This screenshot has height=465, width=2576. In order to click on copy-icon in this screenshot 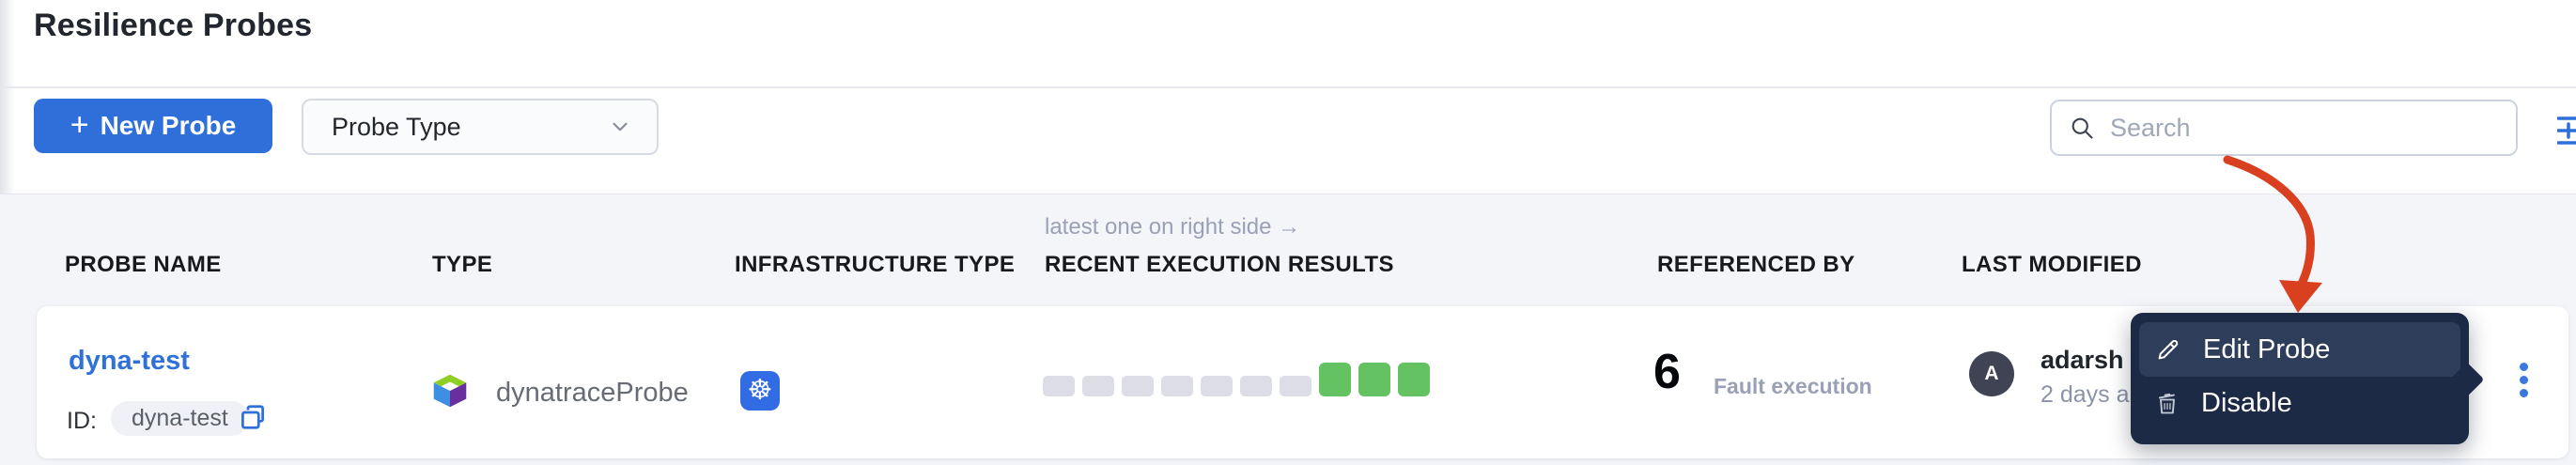, I will do `click(253, 417)`.